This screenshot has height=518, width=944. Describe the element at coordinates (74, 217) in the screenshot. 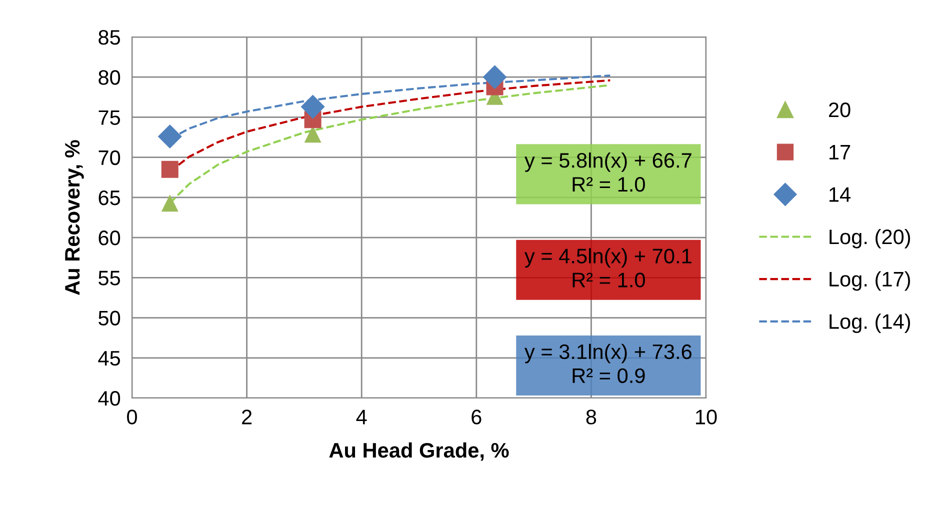

I see `y-axis-title: Au Recovery, %` at that location.